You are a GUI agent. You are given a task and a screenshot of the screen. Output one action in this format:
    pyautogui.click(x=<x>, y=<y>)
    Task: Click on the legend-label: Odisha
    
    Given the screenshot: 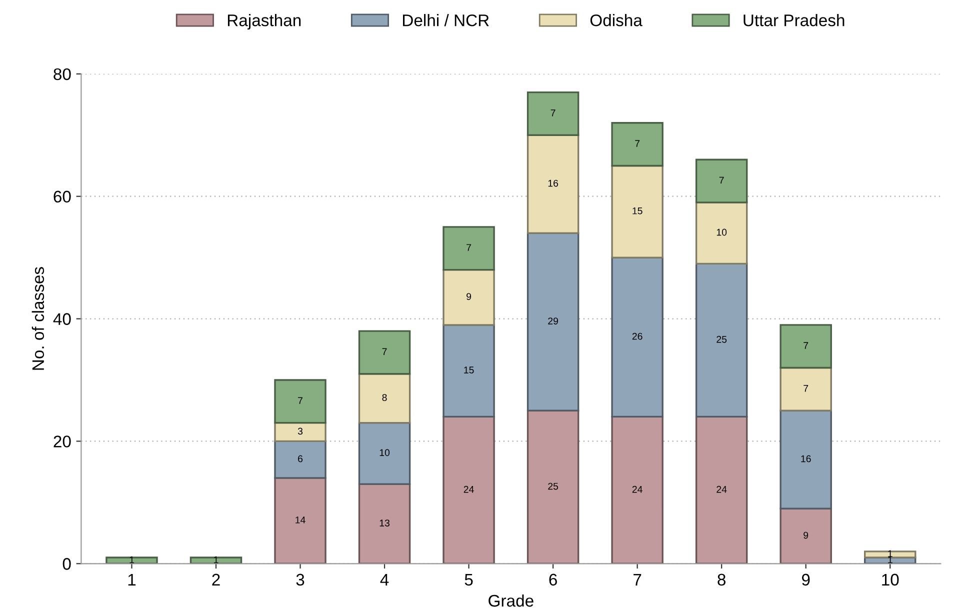 What is the action you would take?
    pyautogui.click(x=616, y=20)
    